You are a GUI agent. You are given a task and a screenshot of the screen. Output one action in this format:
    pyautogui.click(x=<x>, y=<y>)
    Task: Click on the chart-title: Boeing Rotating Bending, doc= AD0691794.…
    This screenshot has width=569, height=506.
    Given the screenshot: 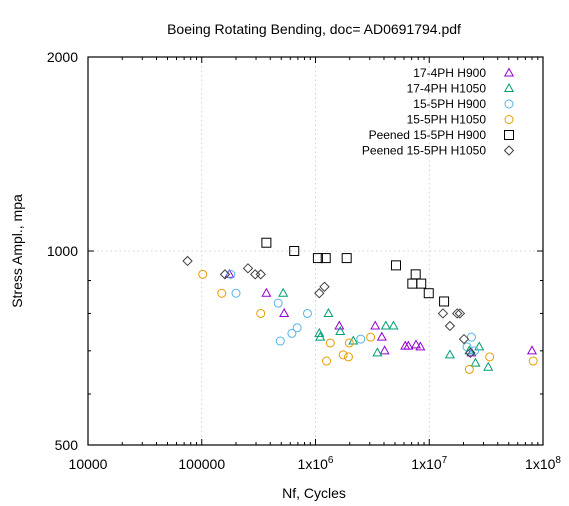 What is the action you would take?
    pyautogui.click(x=314, y=29)
    